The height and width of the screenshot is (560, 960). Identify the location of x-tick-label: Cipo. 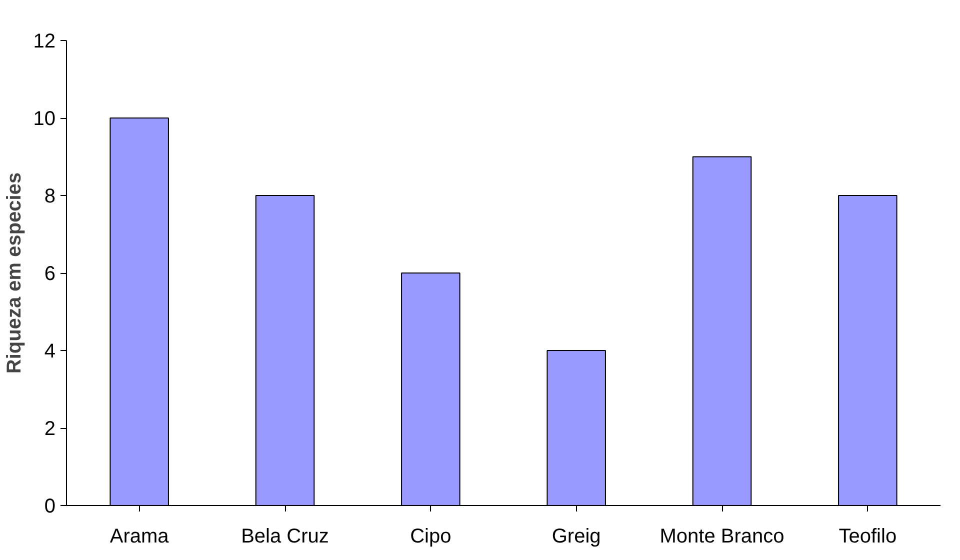
(431, 537).